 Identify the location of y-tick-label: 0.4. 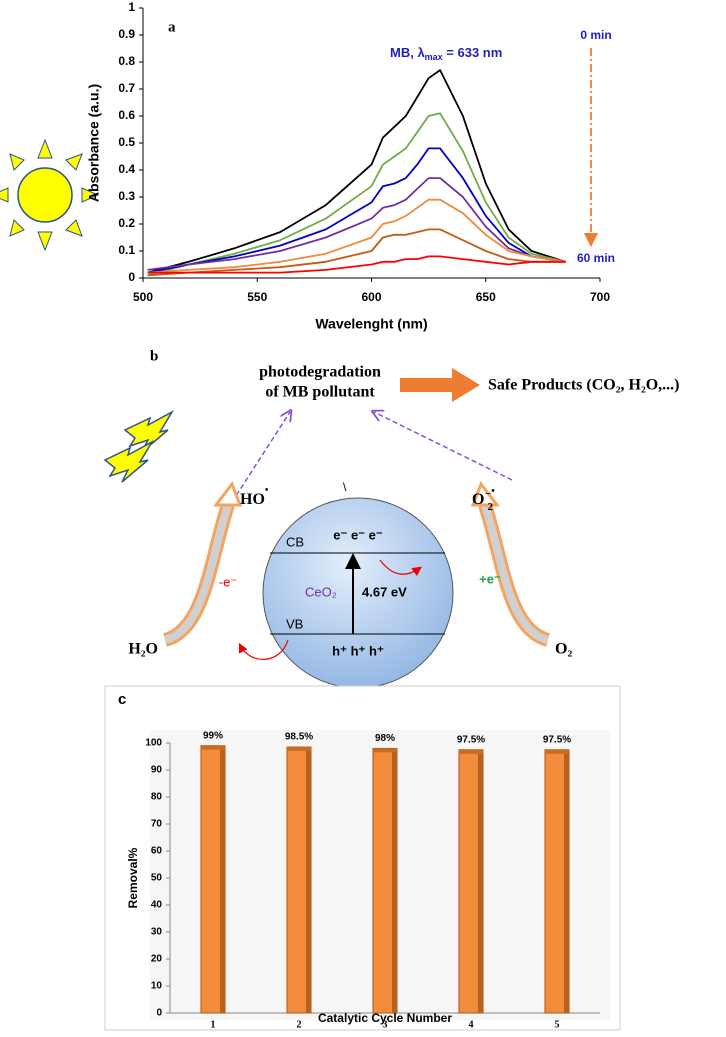
(126, 169).